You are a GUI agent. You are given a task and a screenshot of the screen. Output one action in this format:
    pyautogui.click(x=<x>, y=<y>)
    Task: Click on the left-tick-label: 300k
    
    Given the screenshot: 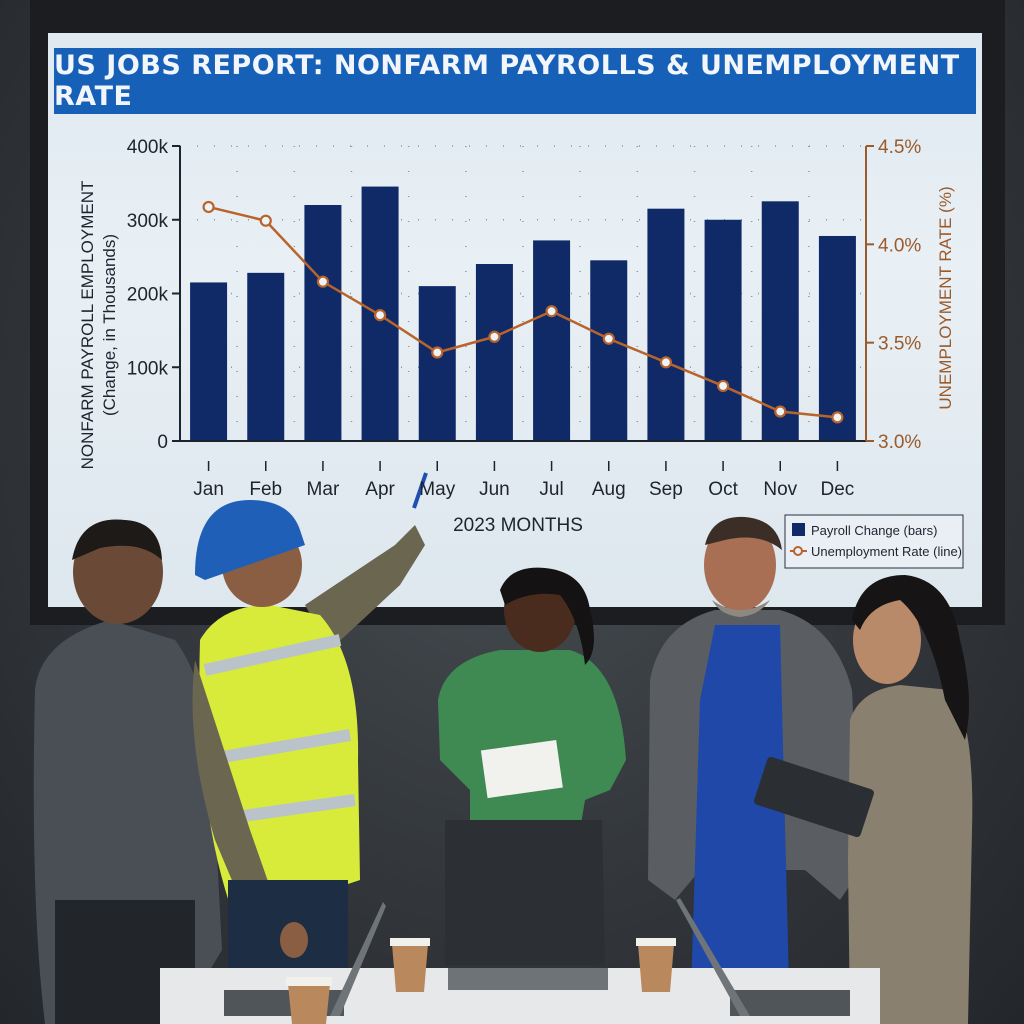 What is the action you would take?
    pyautogui.click(x=148, y=221)
    